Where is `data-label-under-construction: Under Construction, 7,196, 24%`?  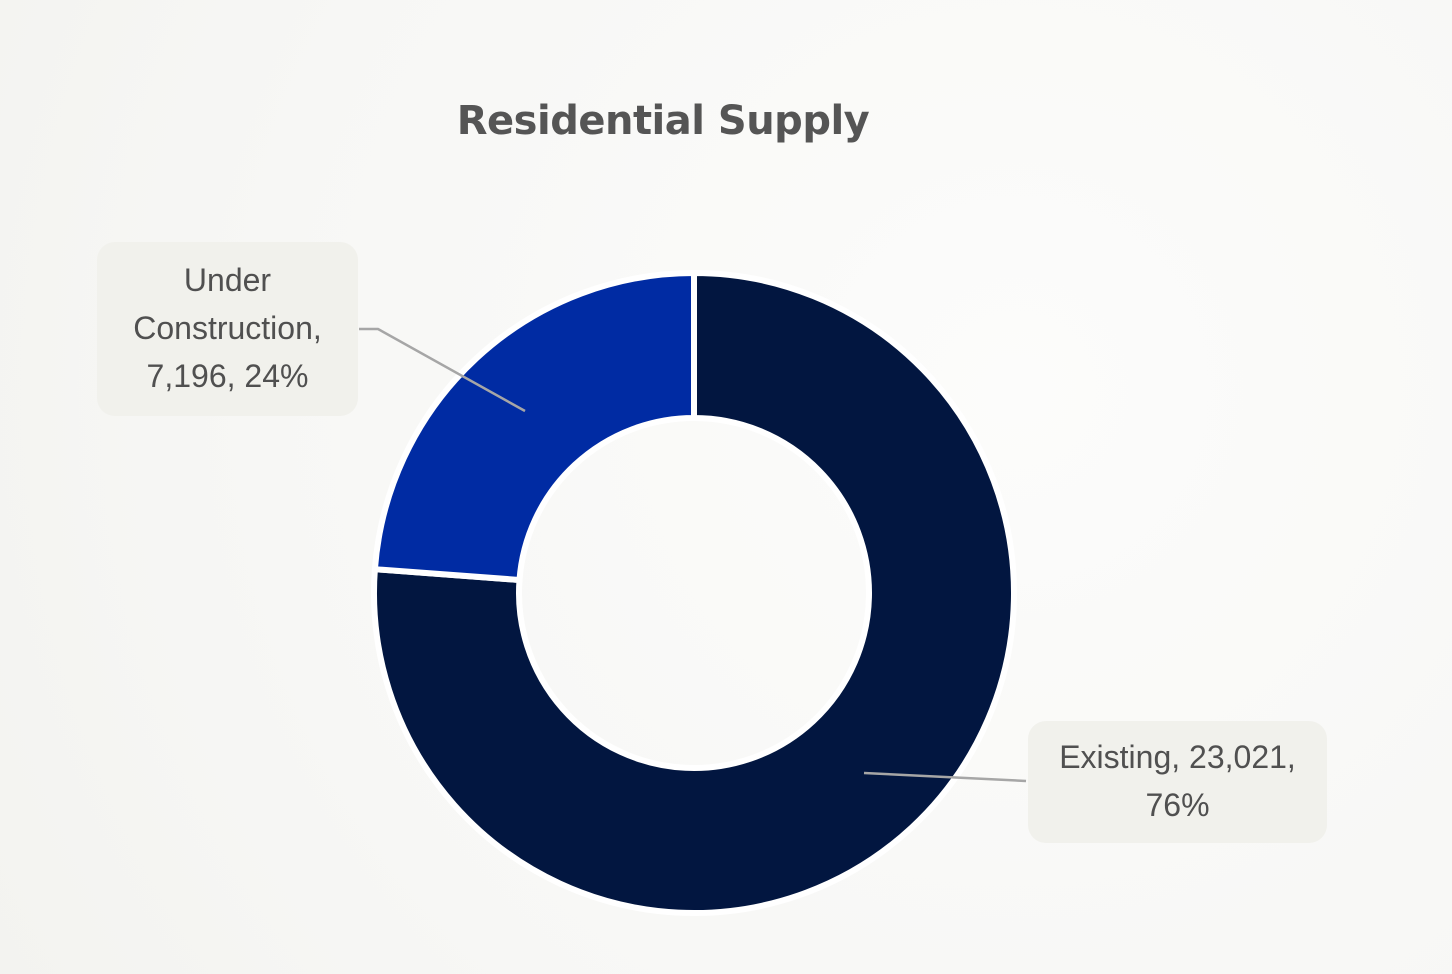
data-label-under-construction: Under Construction, 7,196, 24% is located at coordinates (227, 329).